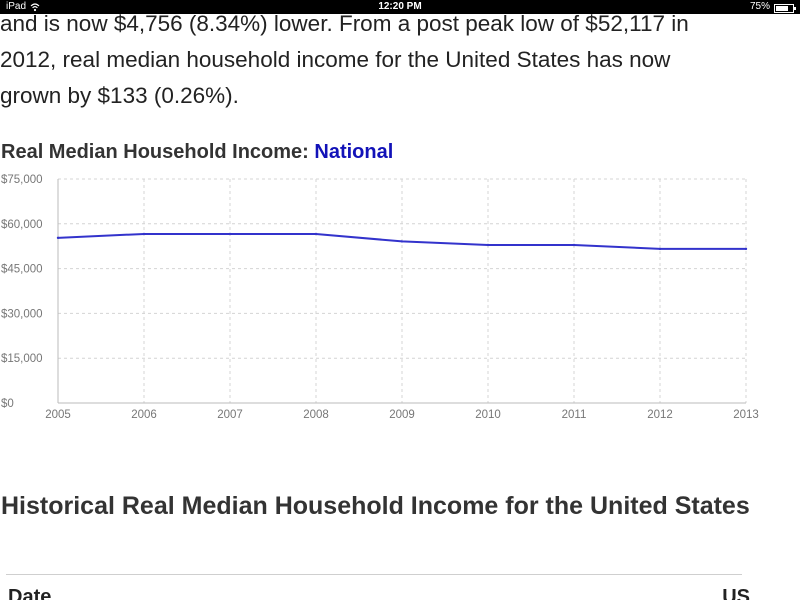 The width and height of the screenshot is (800, 600). Describe the element at coordinates (58, 415) in the screenshot. I see `x-tick-label: 2005` at that location.